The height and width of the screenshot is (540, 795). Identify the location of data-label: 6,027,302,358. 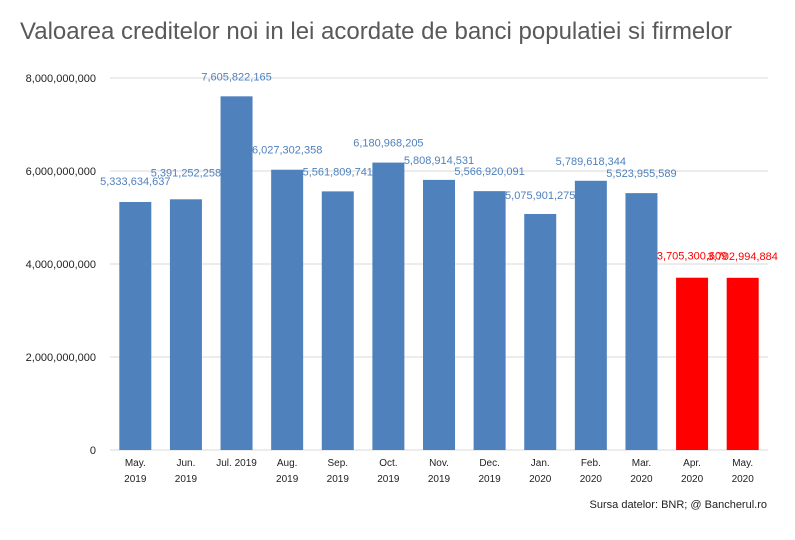
(287, 151).